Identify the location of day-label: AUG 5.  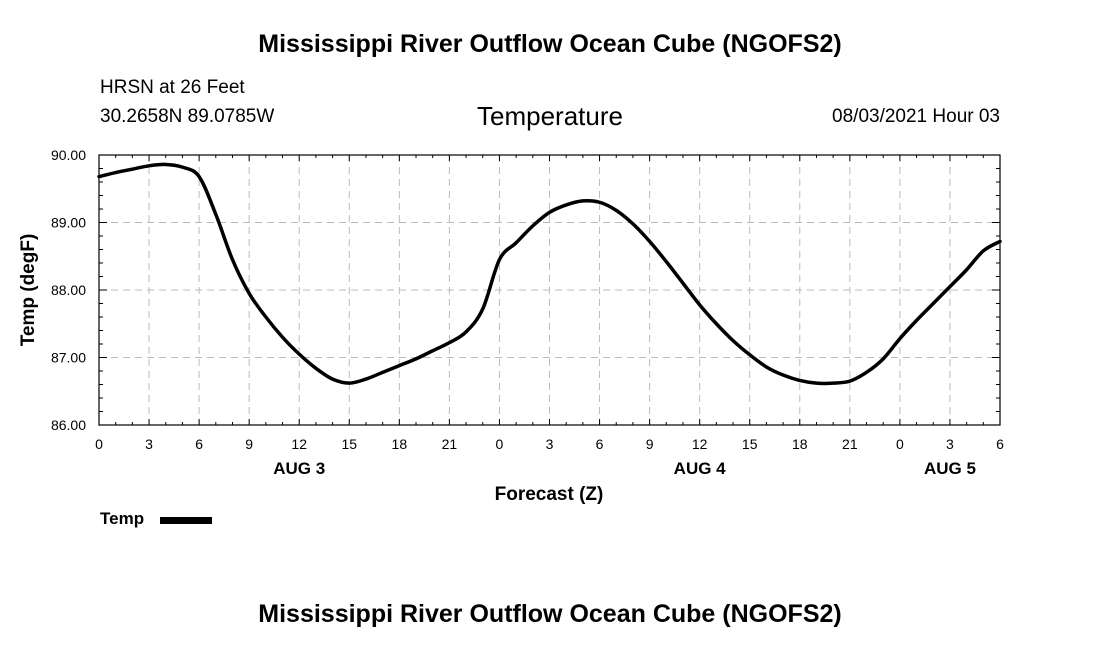
(950, 468).